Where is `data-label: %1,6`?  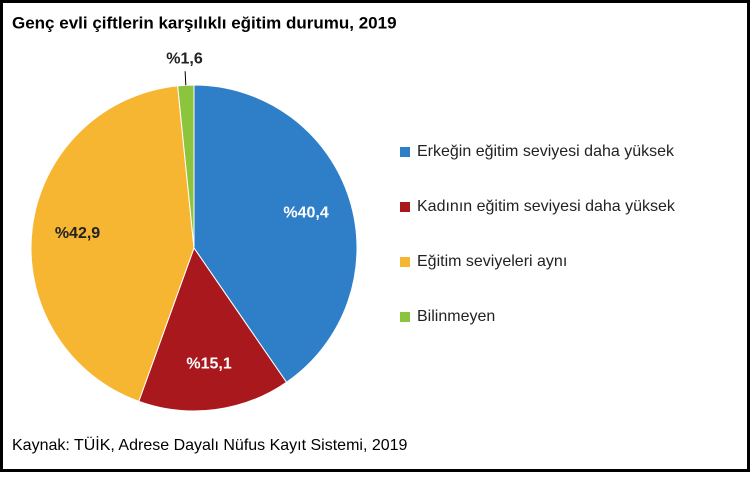
data-label: %1,6 is located at coordinates (184, 58).